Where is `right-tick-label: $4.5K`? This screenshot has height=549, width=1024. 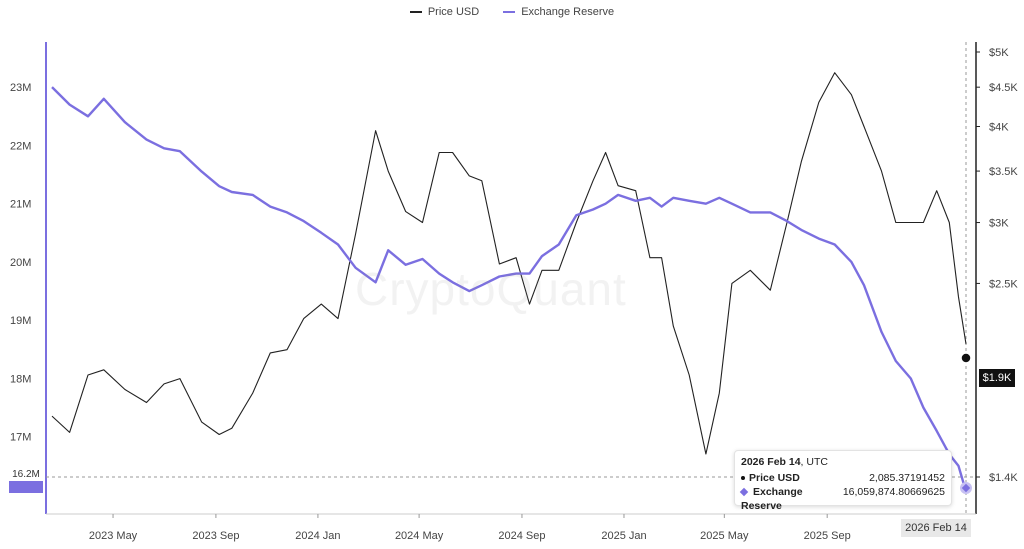 right-tick-label: $4.5K is located at coordinates (1003, 88).